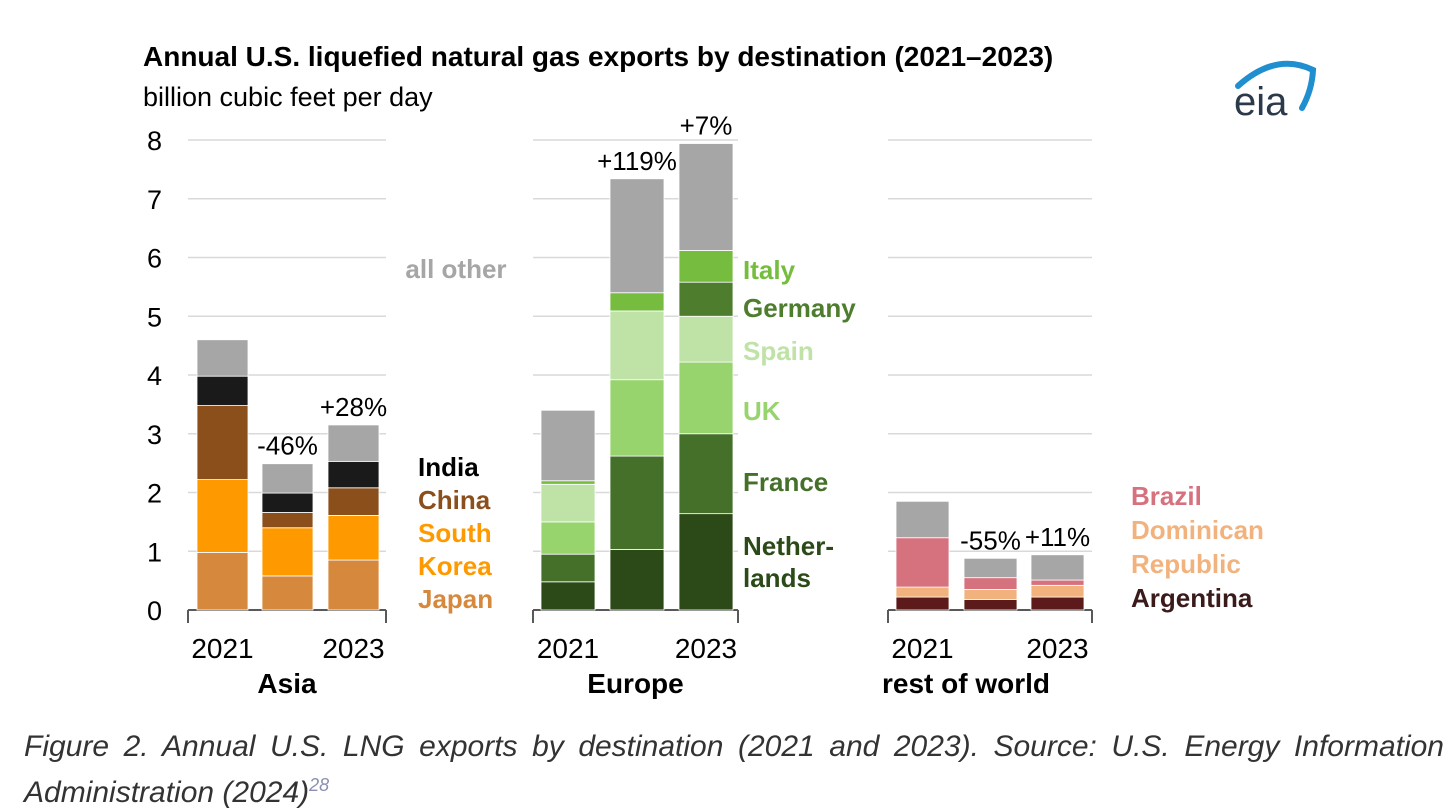  What do you see at coordinates (568, 648) in the screenshot?
I see `europe-x-tick-label-2021: 2021` at bounding box center [568, 648].